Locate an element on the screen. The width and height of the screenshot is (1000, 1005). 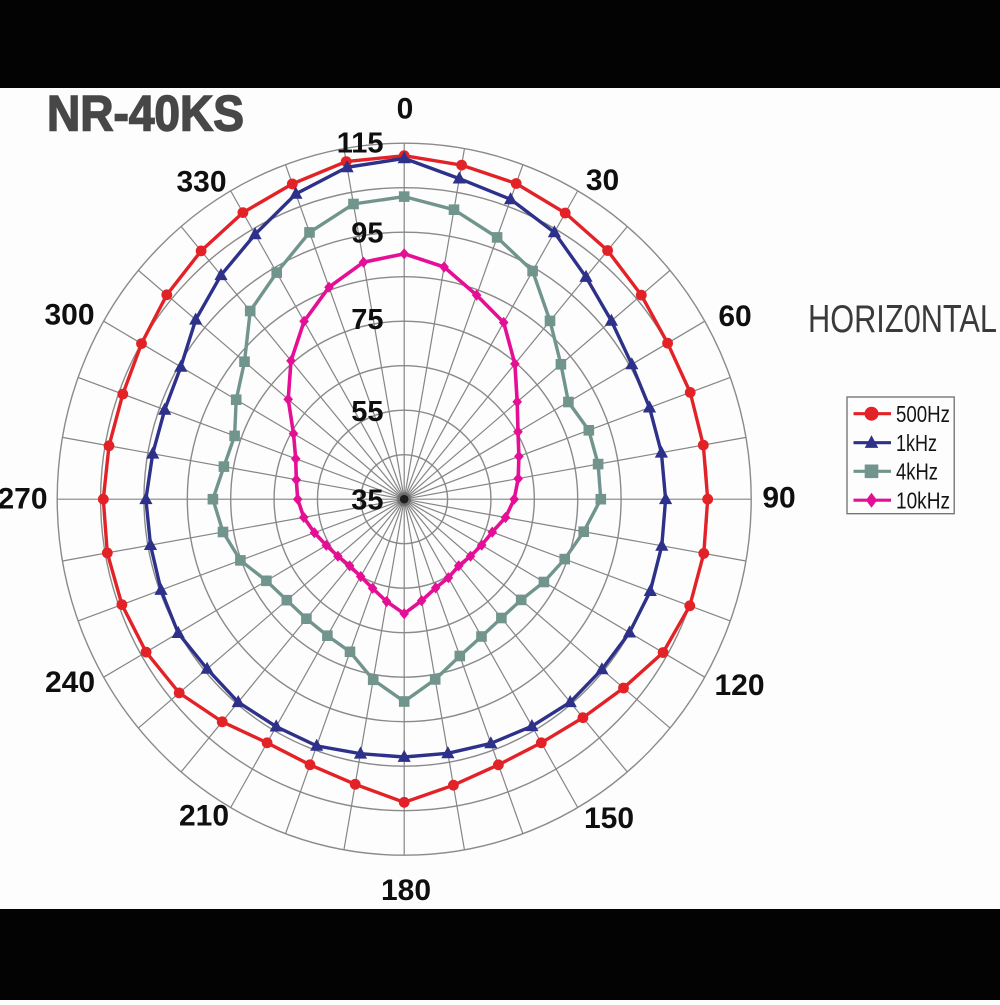
svg-text: 4kHz is located at coordinates (917, 472).